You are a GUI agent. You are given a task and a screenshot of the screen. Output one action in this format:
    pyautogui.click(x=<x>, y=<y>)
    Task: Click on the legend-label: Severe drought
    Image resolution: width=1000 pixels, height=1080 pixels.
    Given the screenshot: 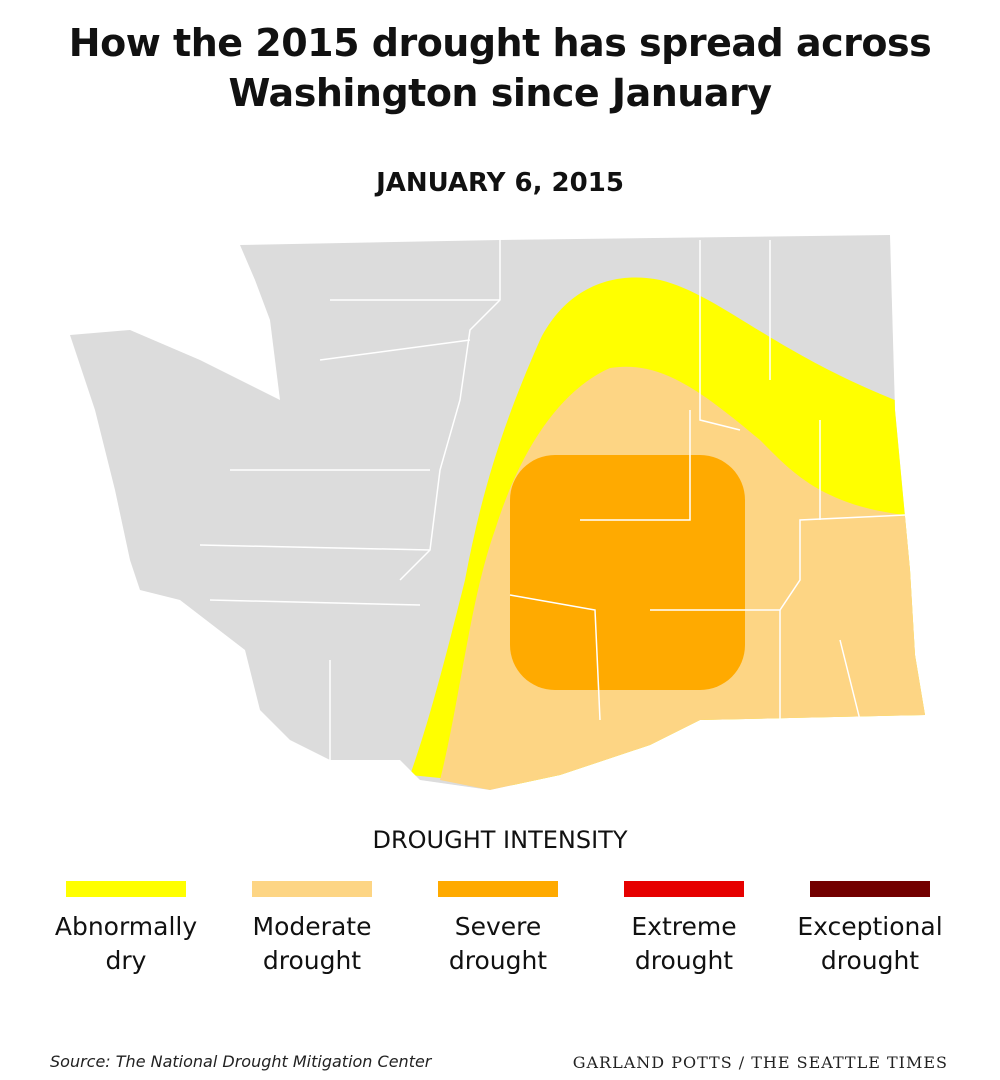 What is the action you would take?
    pyautogui.click(x=498, y=943)
    